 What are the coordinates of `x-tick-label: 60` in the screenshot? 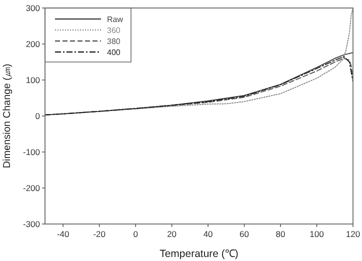 It's located at (245, 234).